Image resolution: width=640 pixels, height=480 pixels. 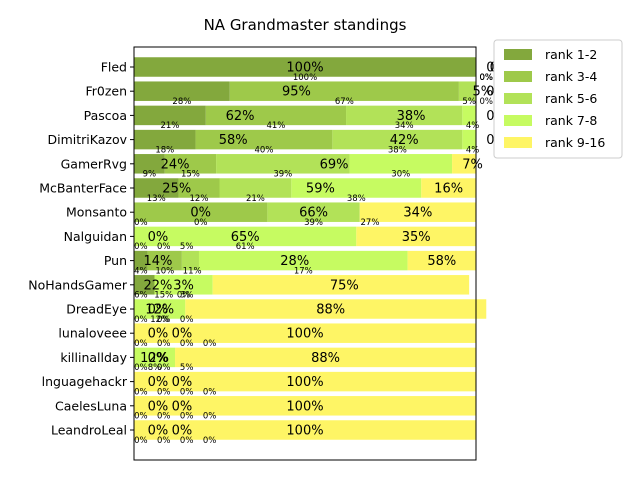 I want to click on legend-label-2: rank 3-4, so click(x=571, y=76).